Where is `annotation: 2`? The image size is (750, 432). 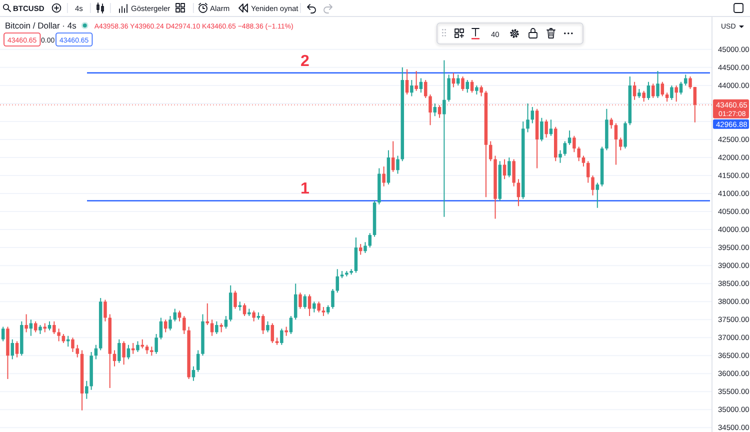 annotation: 2 is located at coordinates (305, 61).